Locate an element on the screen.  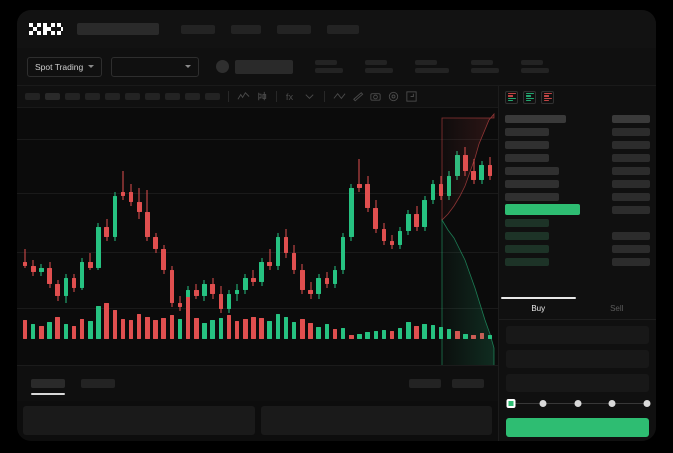
orderbook-cell-left is located at coordinates (527, 235).